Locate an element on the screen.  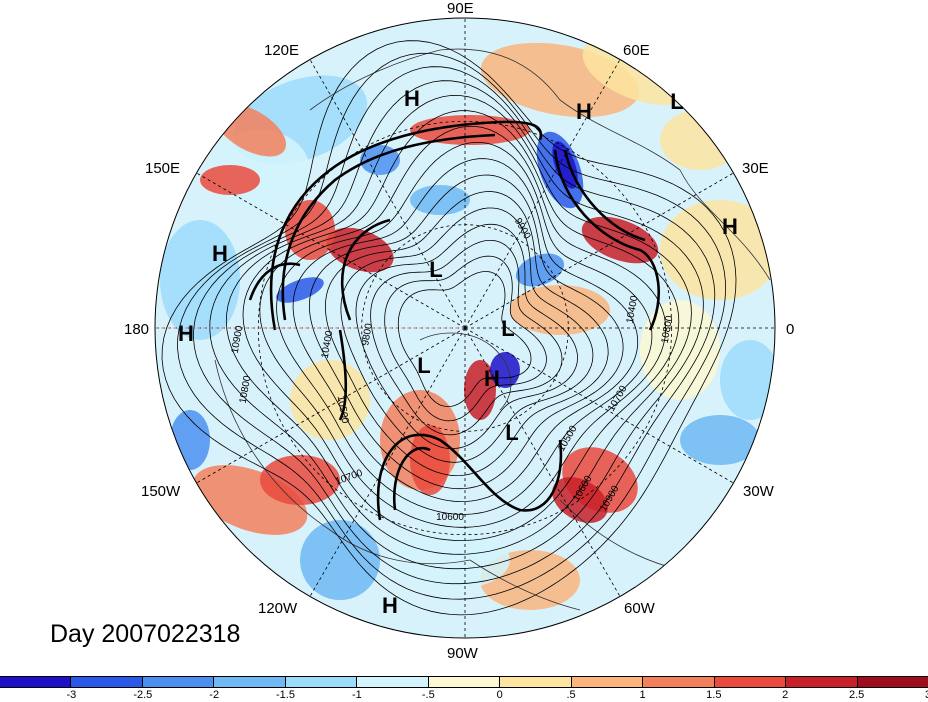
day-label: Day 2007022318 is located at coordinates (145, 634).